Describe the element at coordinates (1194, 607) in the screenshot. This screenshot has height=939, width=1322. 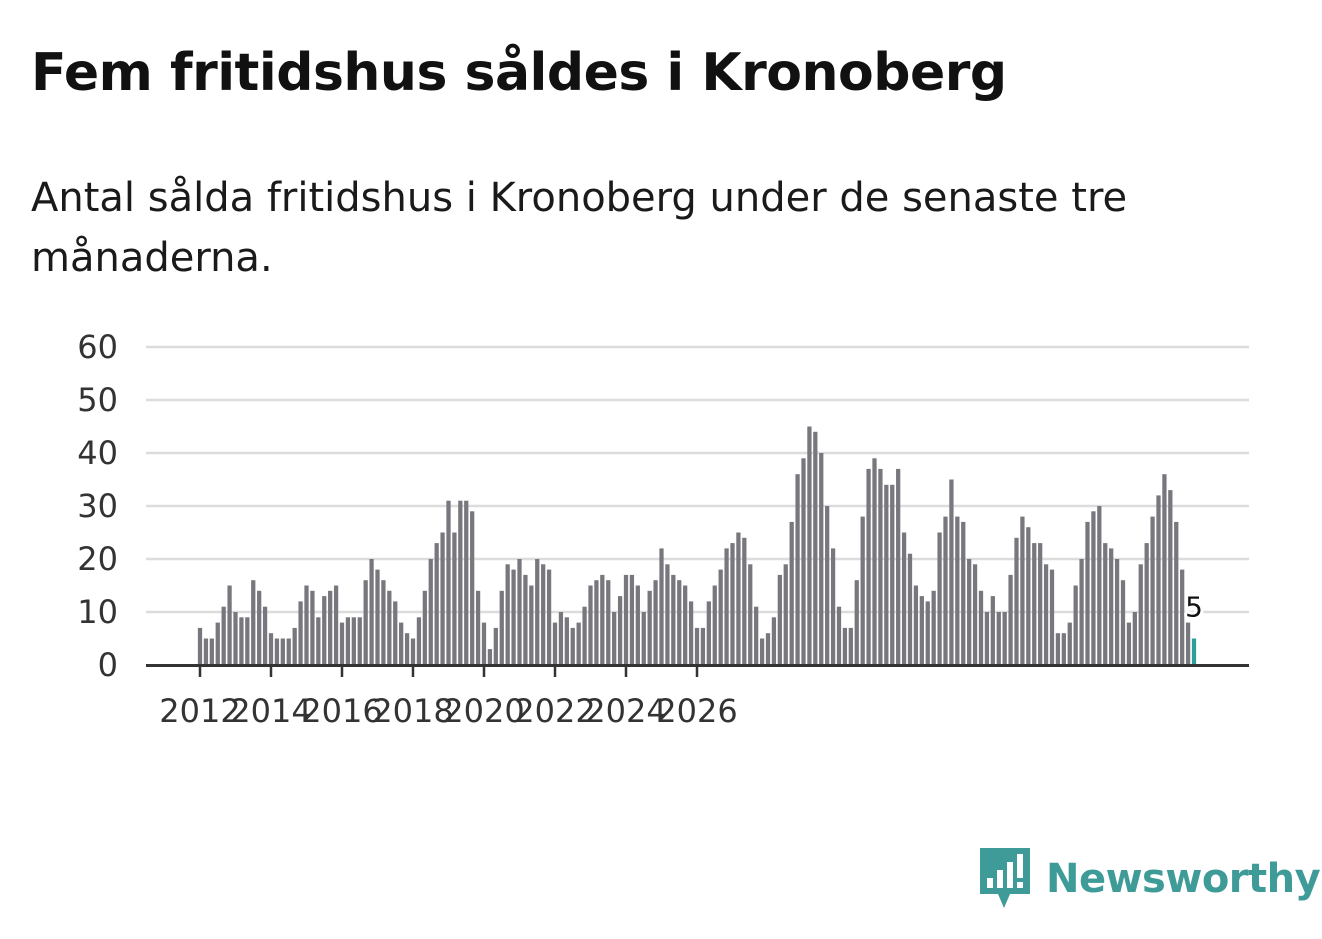
I see `last-value-label: 5` at that location.